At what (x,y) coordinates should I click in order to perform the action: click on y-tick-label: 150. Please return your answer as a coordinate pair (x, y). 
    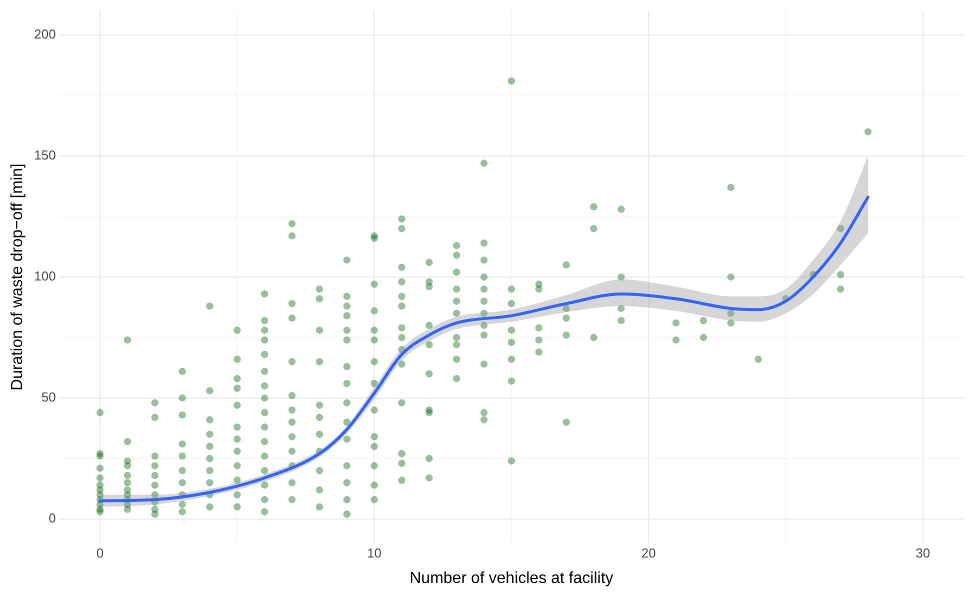
    Looking at the image, I should click on (45, 155).